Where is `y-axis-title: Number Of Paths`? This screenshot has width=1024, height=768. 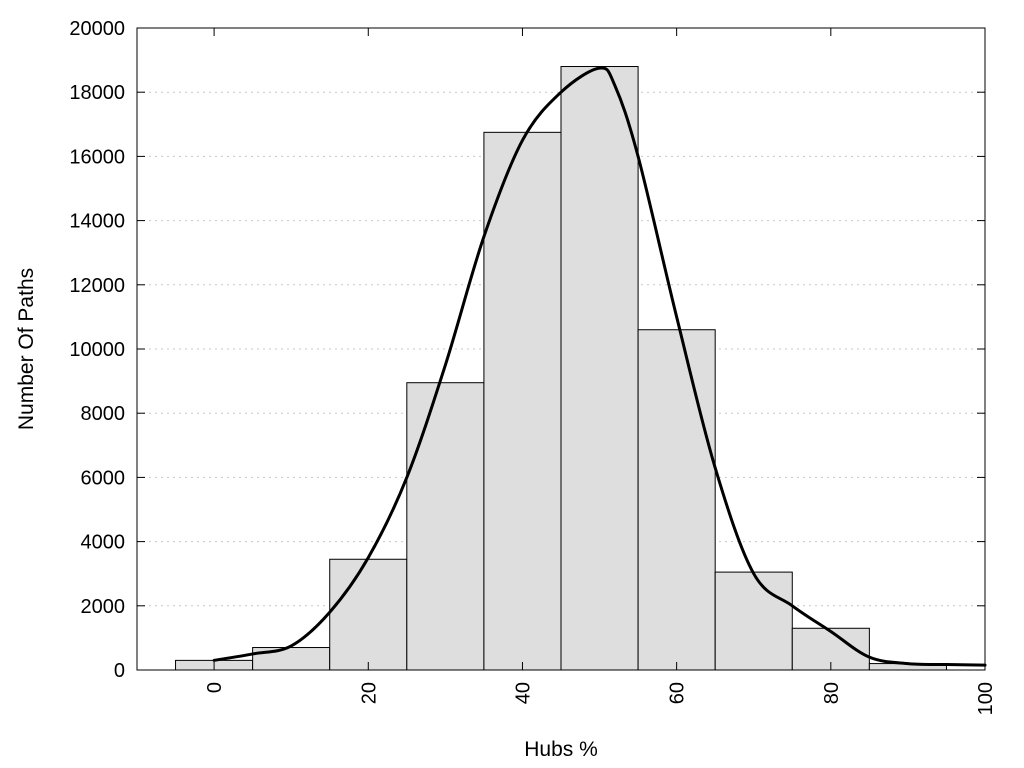
y-axis-title: Number Of Paths is located at coordinates (26, 349).